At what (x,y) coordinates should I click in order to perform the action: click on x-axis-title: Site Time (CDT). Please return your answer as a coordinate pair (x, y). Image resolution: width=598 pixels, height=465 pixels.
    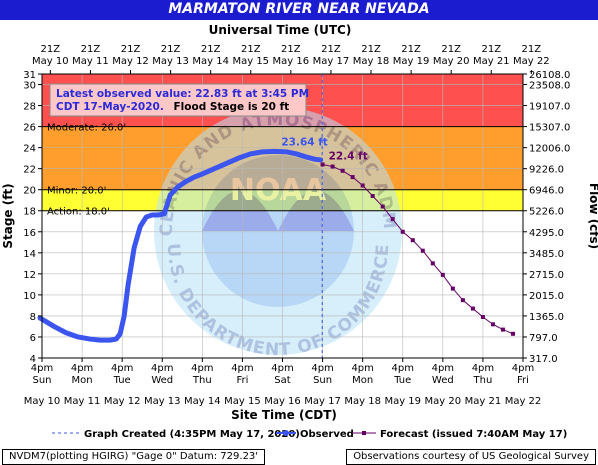
    Looking at the image, I should click on (284, 415).